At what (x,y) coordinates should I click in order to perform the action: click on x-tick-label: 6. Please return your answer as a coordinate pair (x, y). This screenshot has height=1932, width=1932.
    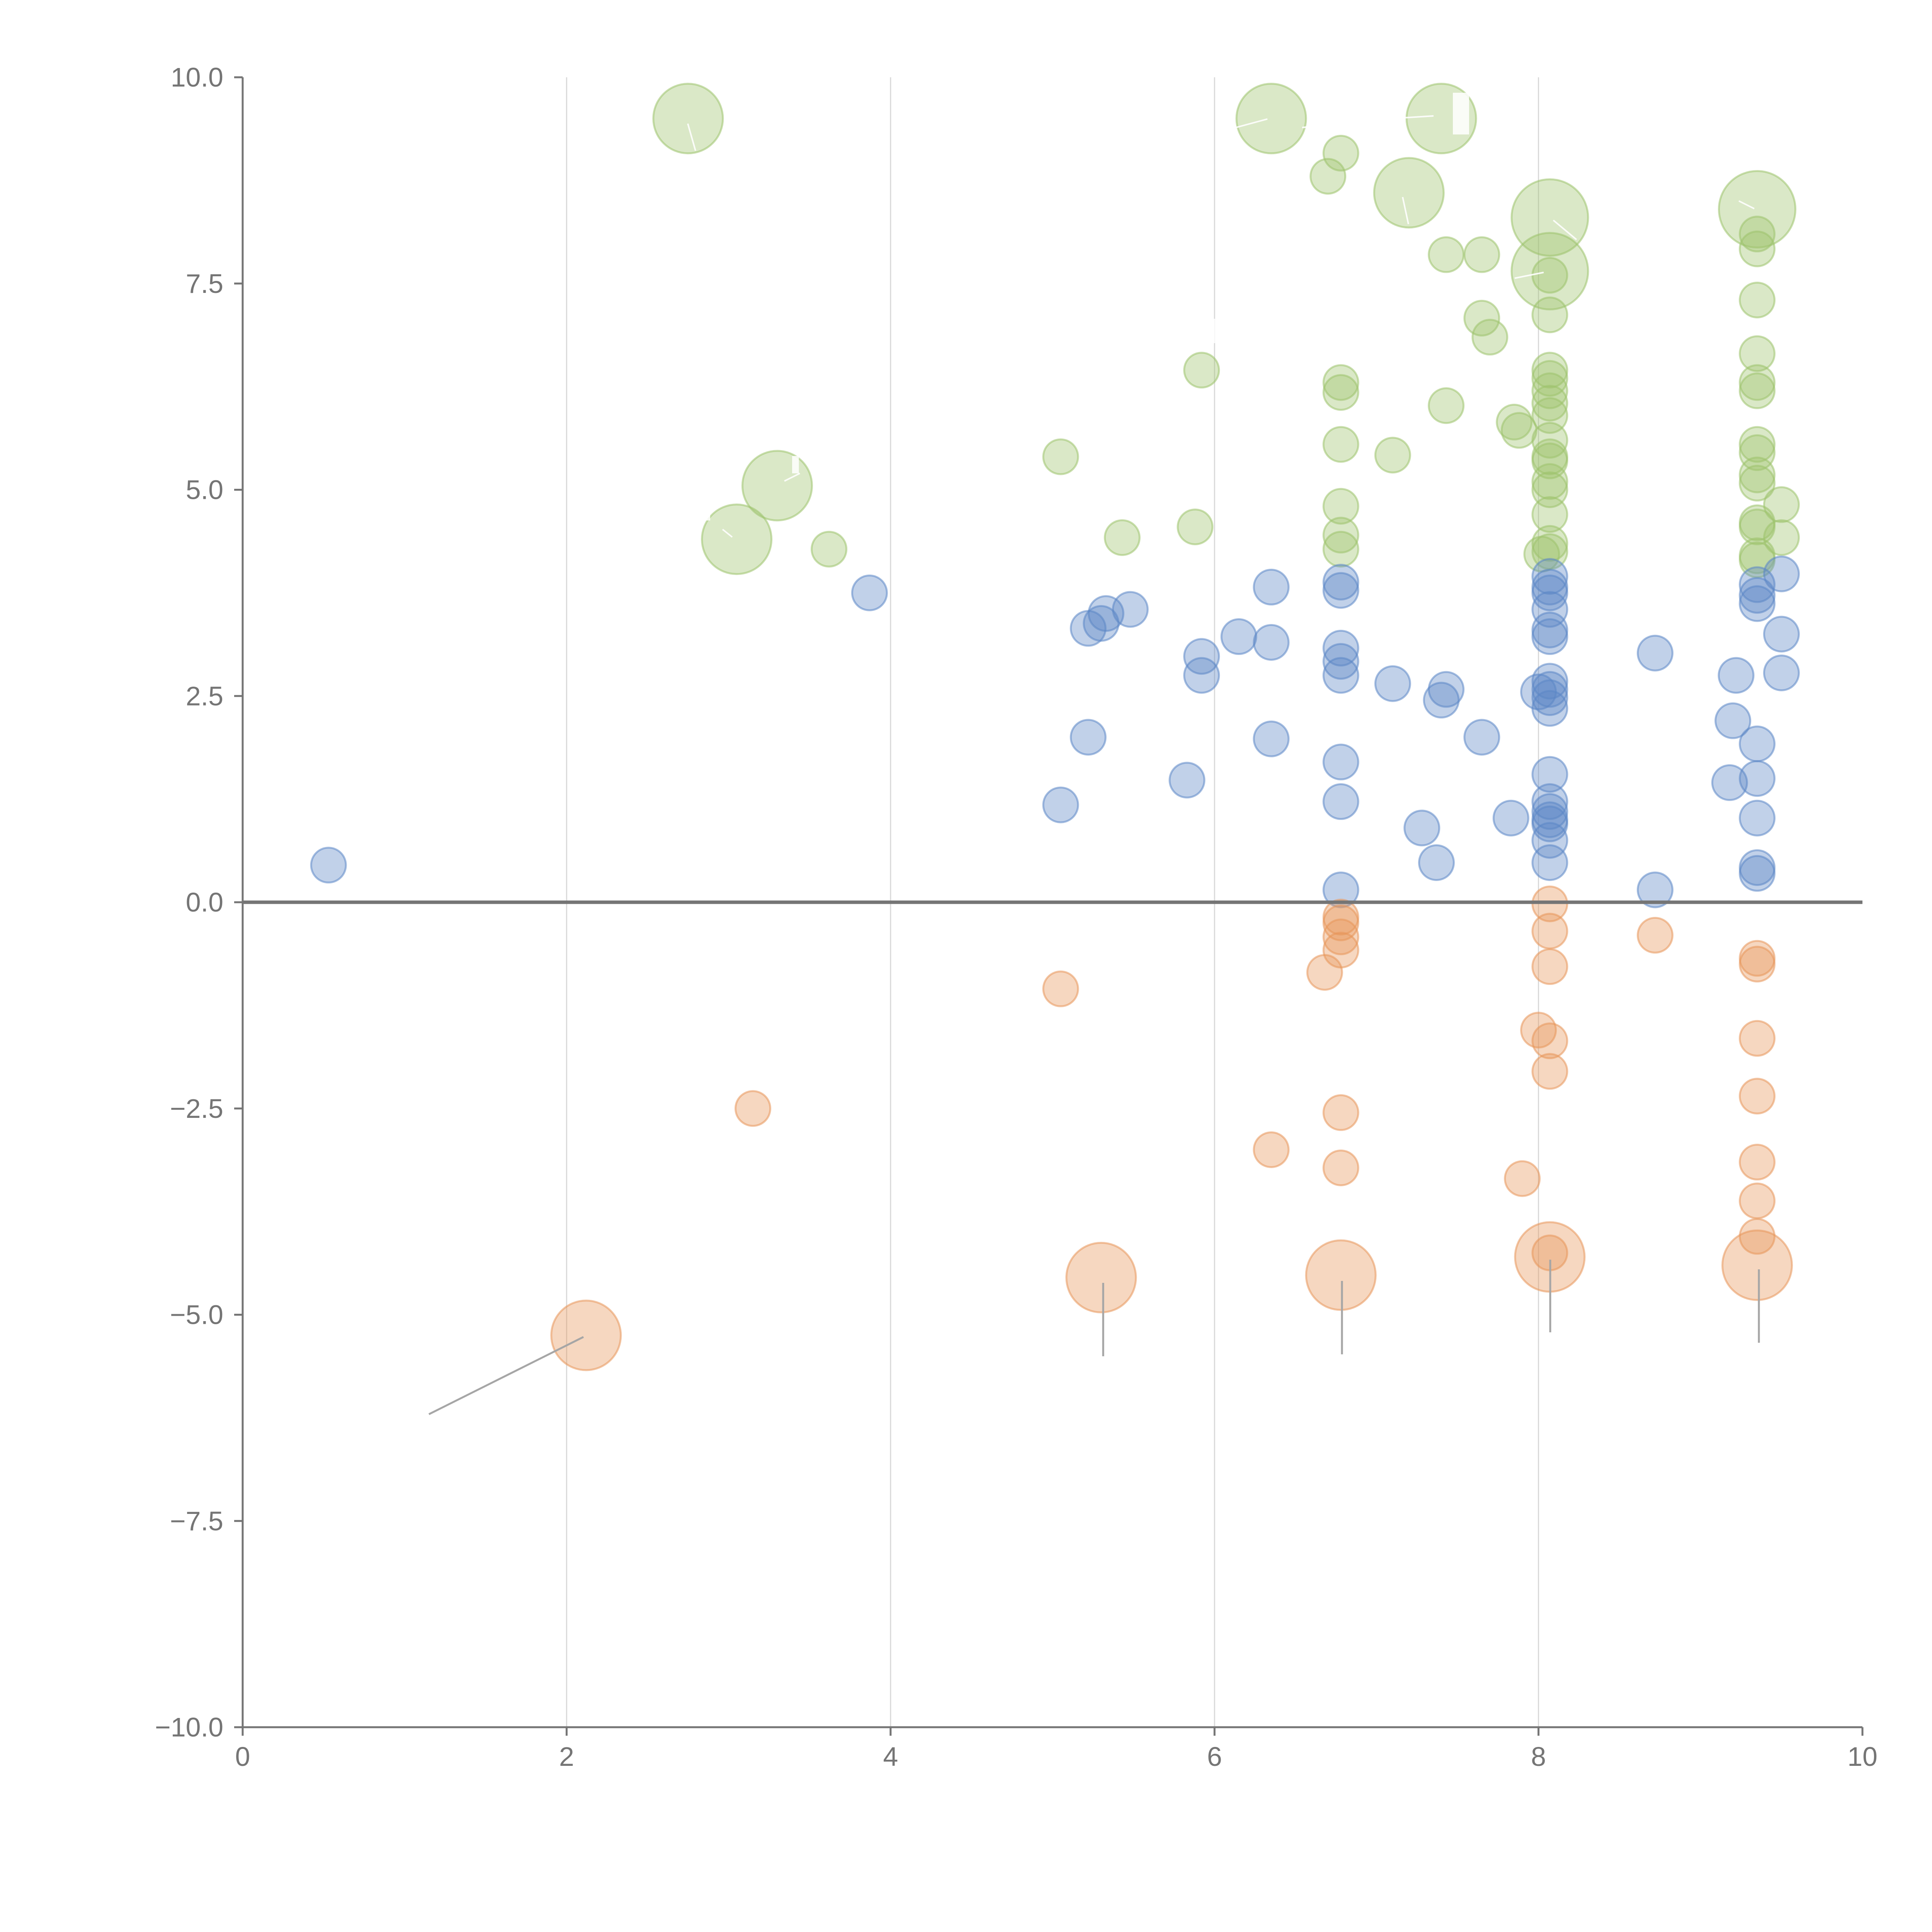
    Looking at the image, I should click on (1214, 1757).